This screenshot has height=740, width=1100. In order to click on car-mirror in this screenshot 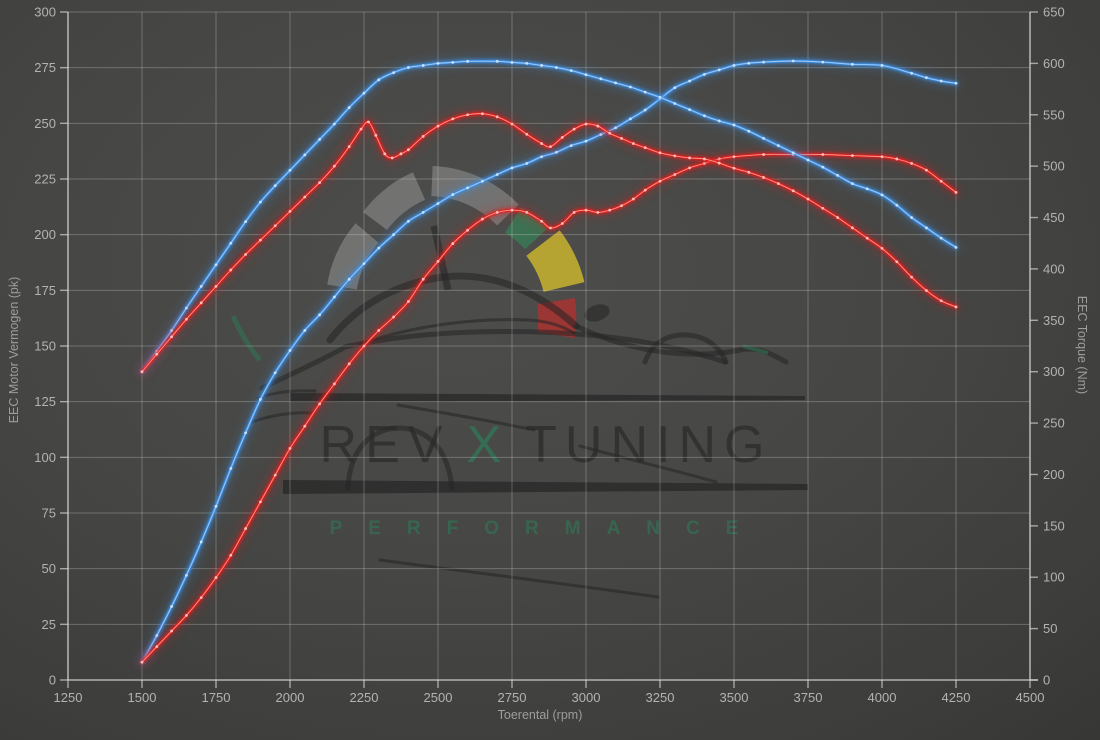, I will do `click(597, 313)`.